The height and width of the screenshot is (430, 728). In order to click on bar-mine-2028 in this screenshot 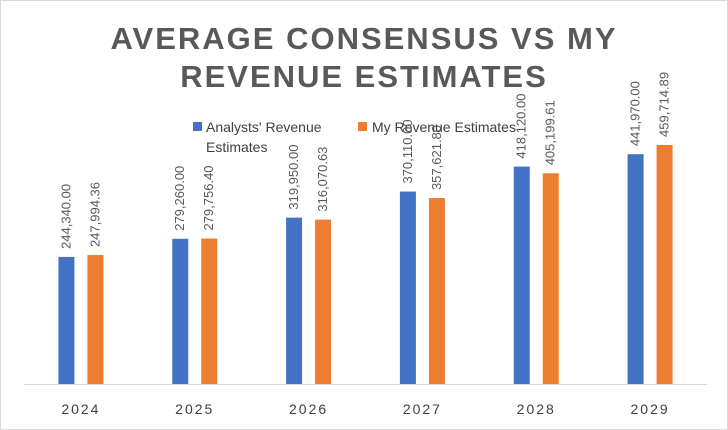, I will do `click(550, 278)`.